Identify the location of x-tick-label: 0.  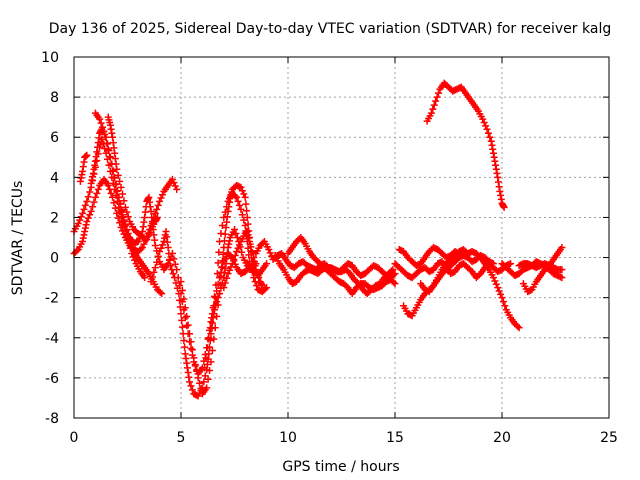
(74, 438).